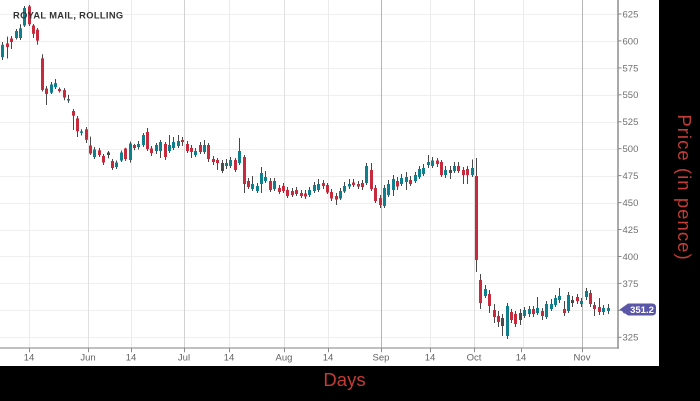  What do you see at coordinates (631, 14) in the screenshot?
I see `svg-text: 625` at bounding box center [631, 14].